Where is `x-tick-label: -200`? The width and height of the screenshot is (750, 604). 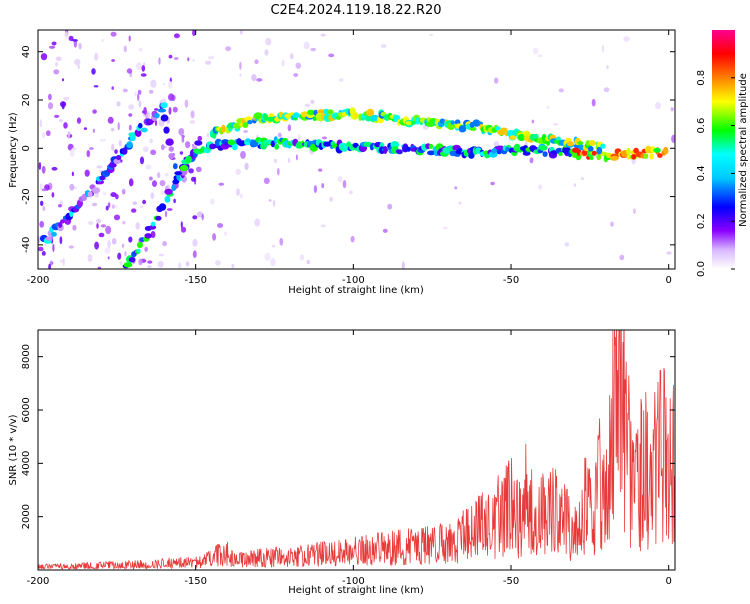 x-tick-label: -200 is located at coordinates (38, 280).